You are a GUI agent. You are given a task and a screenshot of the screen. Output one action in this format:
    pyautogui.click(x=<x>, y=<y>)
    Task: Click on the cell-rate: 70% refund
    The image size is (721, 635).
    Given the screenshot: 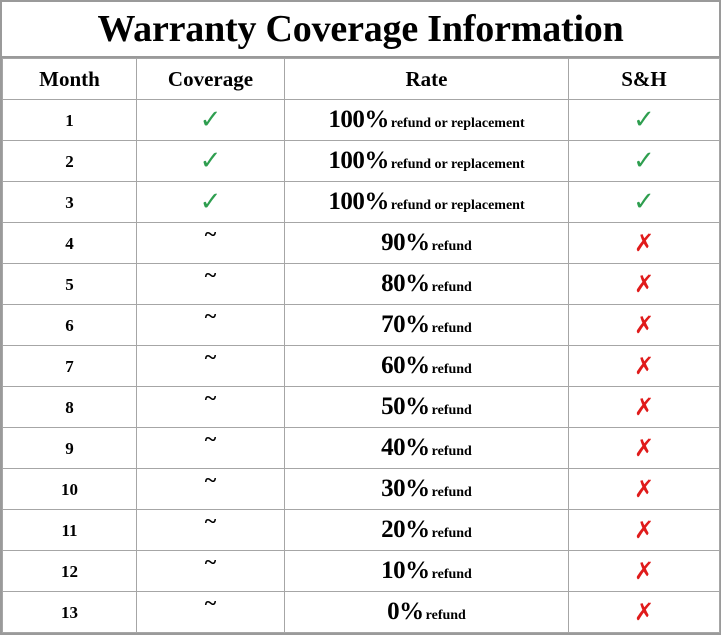 What is the action you would take?
    pyautogui.click(x=426, y=325)
    